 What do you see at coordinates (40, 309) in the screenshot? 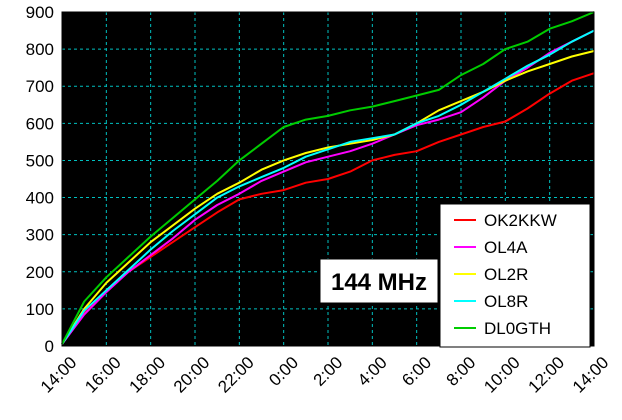
I see `y-tick-label: 100` at bounding box center [40, 309].